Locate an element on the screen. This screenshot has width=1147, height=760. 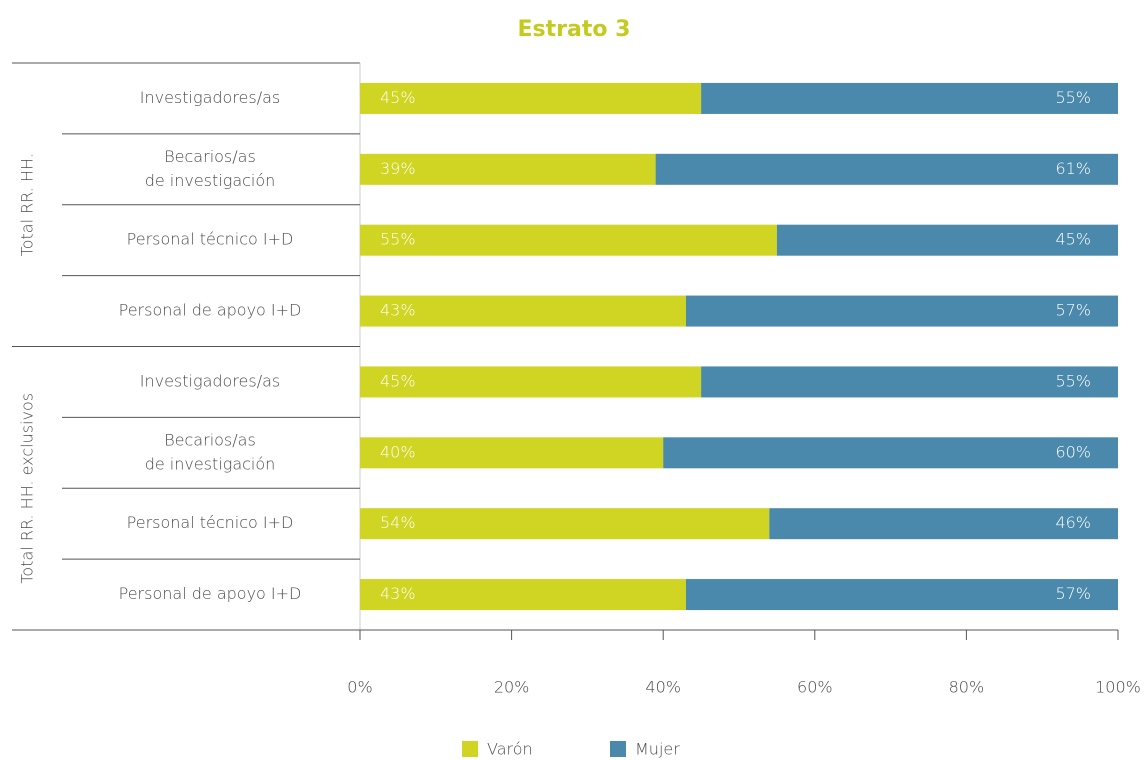
x-tick-label: 60% is located at coordinates (815, 687).